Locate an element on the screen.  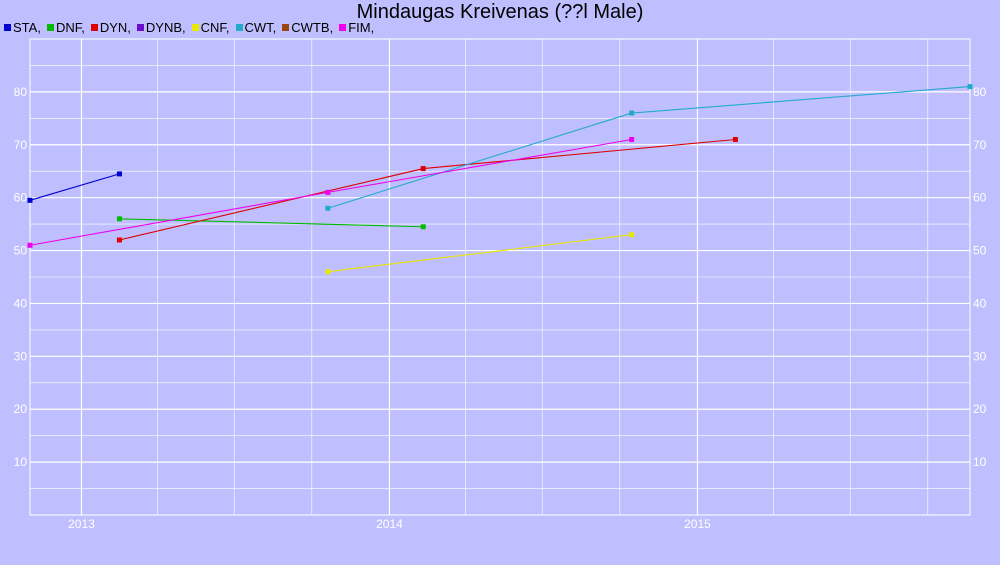
legend-item-dyn: DYN, is located at coordinates (110, 27).